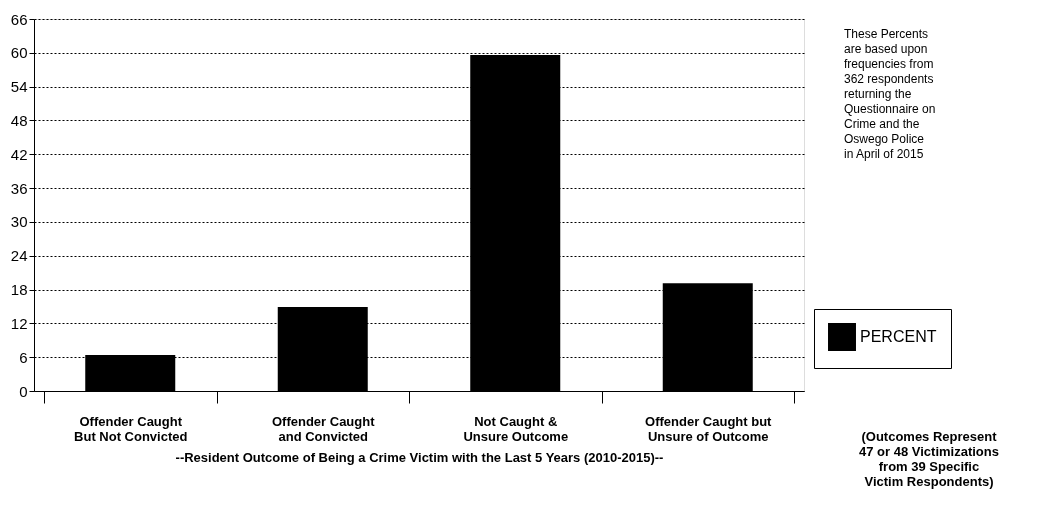 The width and height of the screenshot is (1057, 512). Describe the element at coordinates (890, 94) in the screenshot. I see `text: These Percents are based upon frequencies from 362 respondents returning the Questionnaire on Crime and the Oswego Police in April of 2015` at that location.